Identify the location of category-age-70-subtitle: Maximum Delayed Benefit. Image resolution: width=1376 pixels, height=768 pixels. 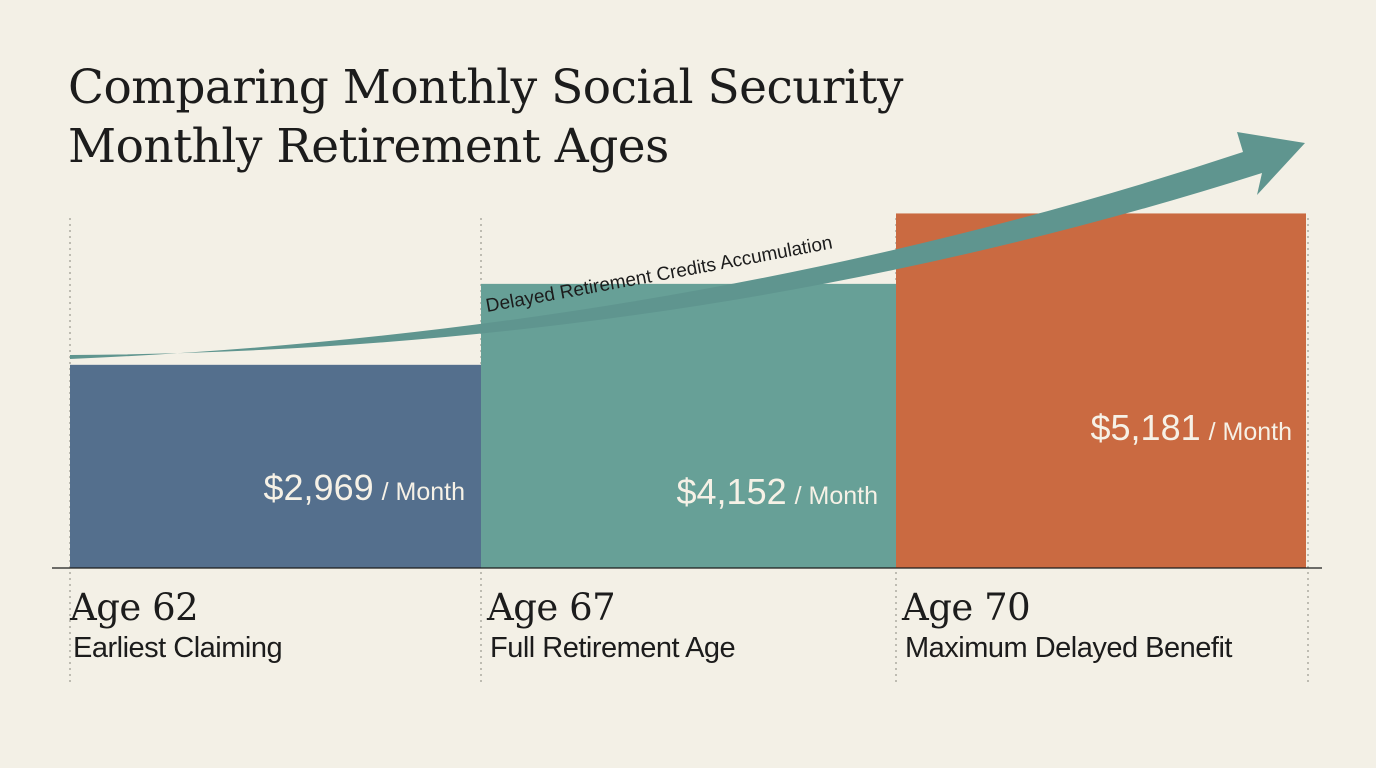
(1068, 648).